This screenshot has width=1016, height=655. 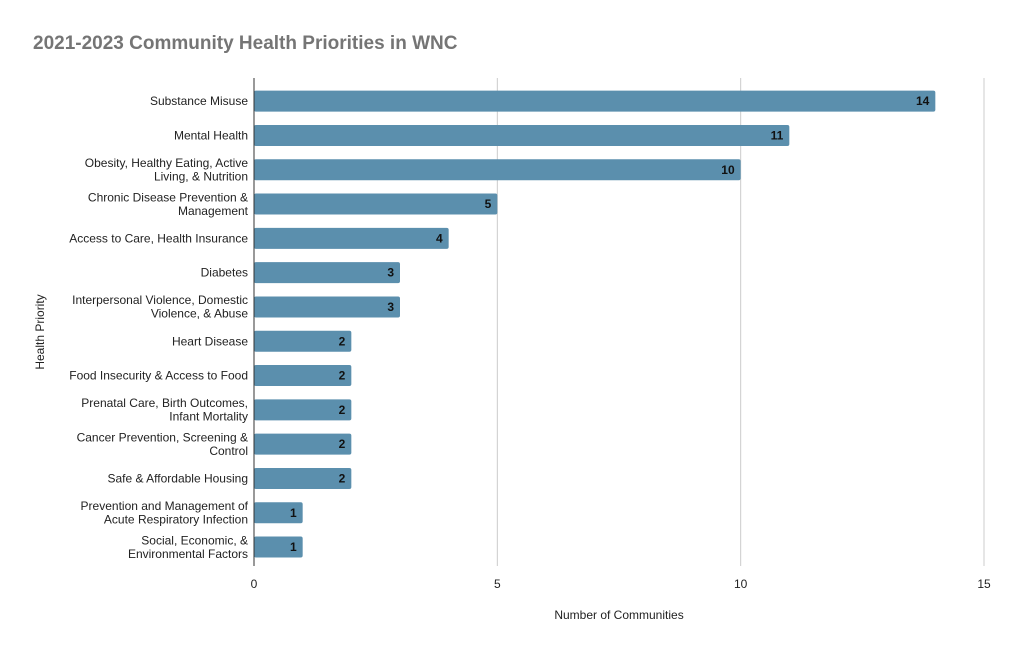 What do you see at coordinates (228, 451) in the screenshot?
I see `category-label-line: Control` at bounding box center [228, 451].